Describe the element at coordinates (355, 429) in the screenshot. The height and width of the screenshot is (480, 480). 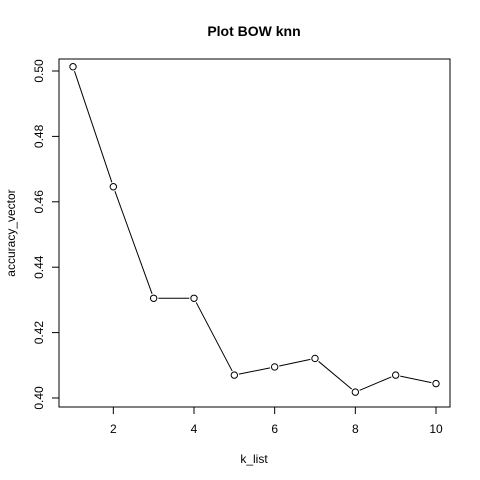
I see `x-tick-label: 8` at that location.